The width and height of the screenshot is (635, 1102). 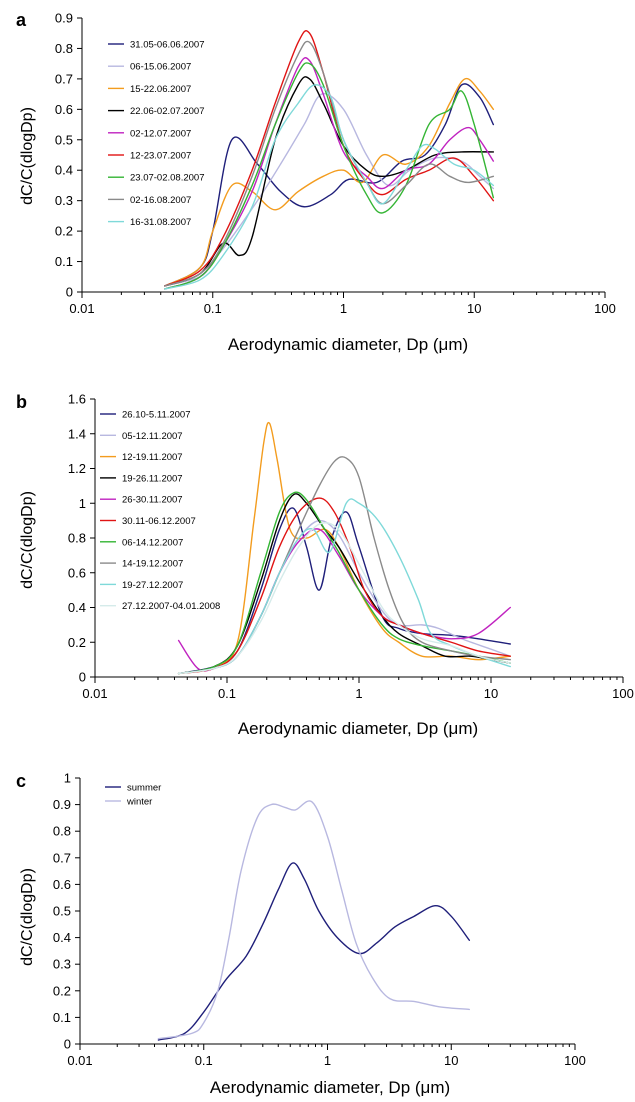 I want to click on panel-label-a: a, so click(x=21, y=20).